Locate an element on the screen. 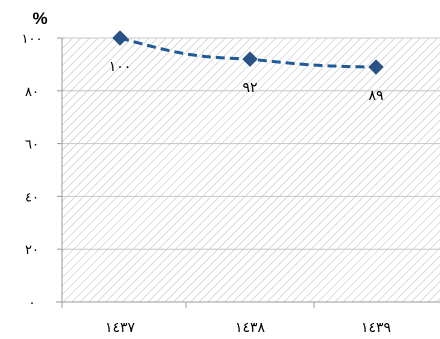  y-tick-label: ٦٠ is located at coordinates (32, 145).